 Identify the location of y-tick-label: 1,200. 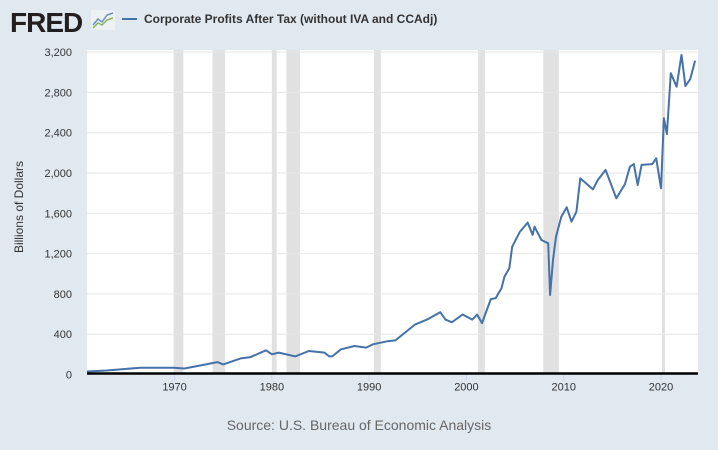
(58, 255).